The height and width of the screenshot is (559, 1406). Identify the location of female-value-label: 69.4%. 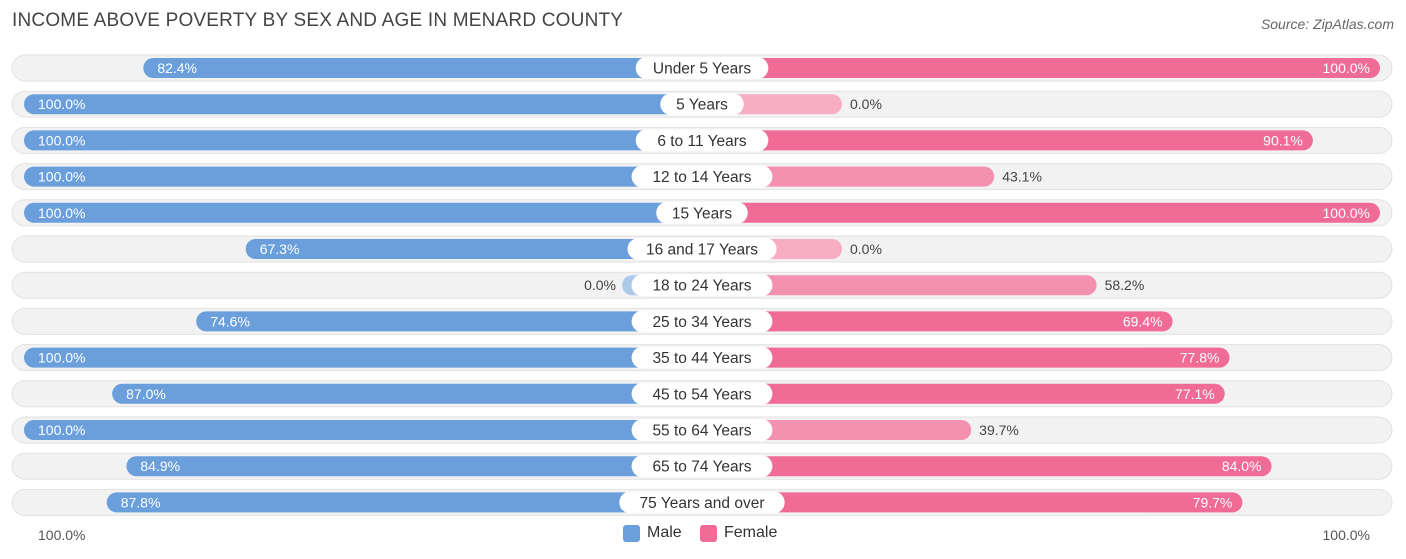
(1143, 321).